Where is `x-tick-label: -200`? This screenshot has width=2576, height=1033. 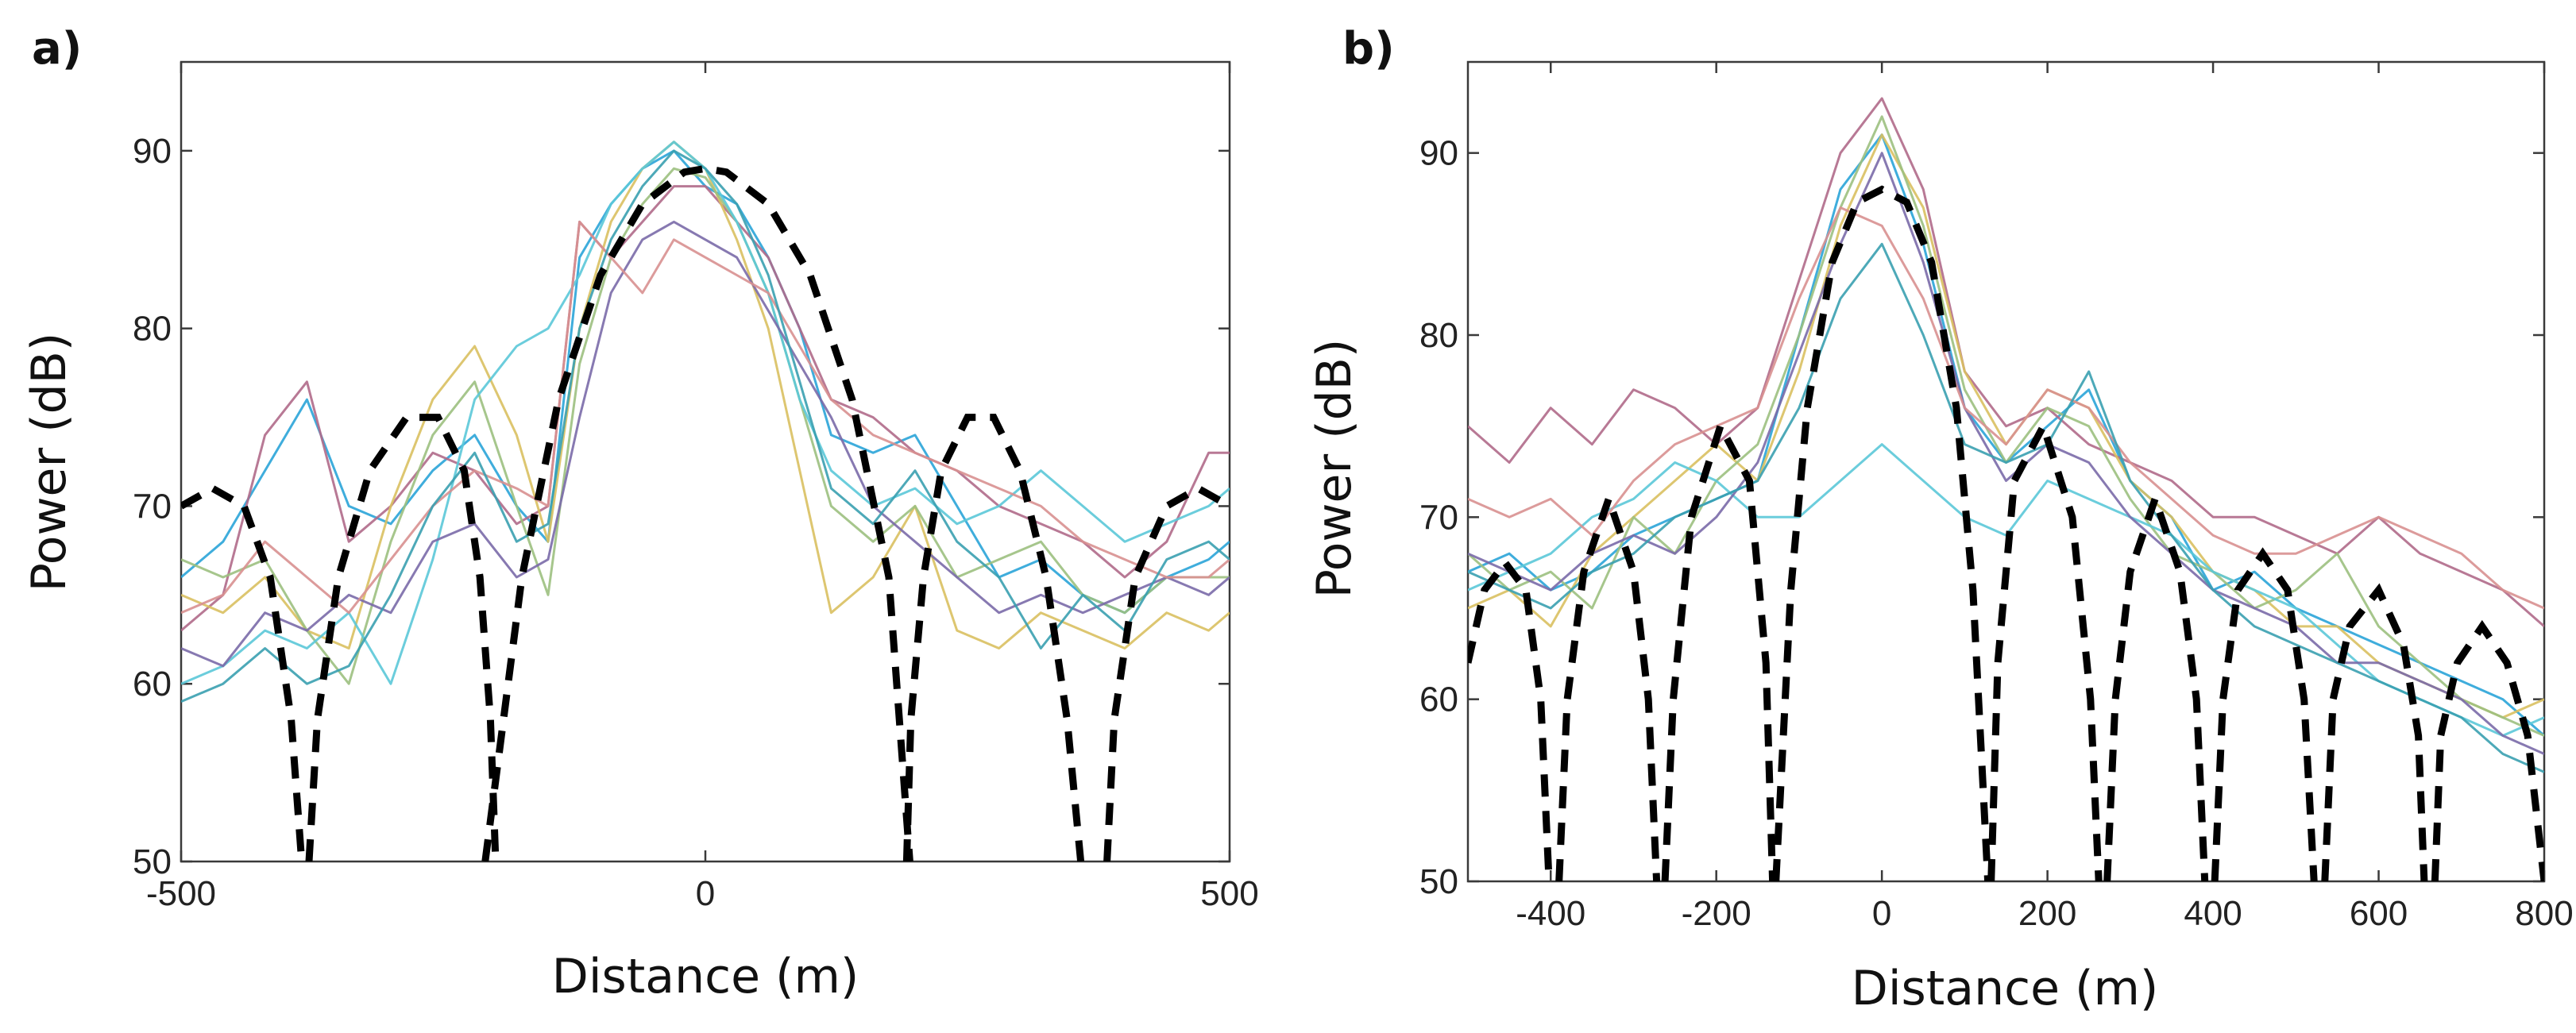 x-tick-label: -200 is located at coordinates (1716, 913).